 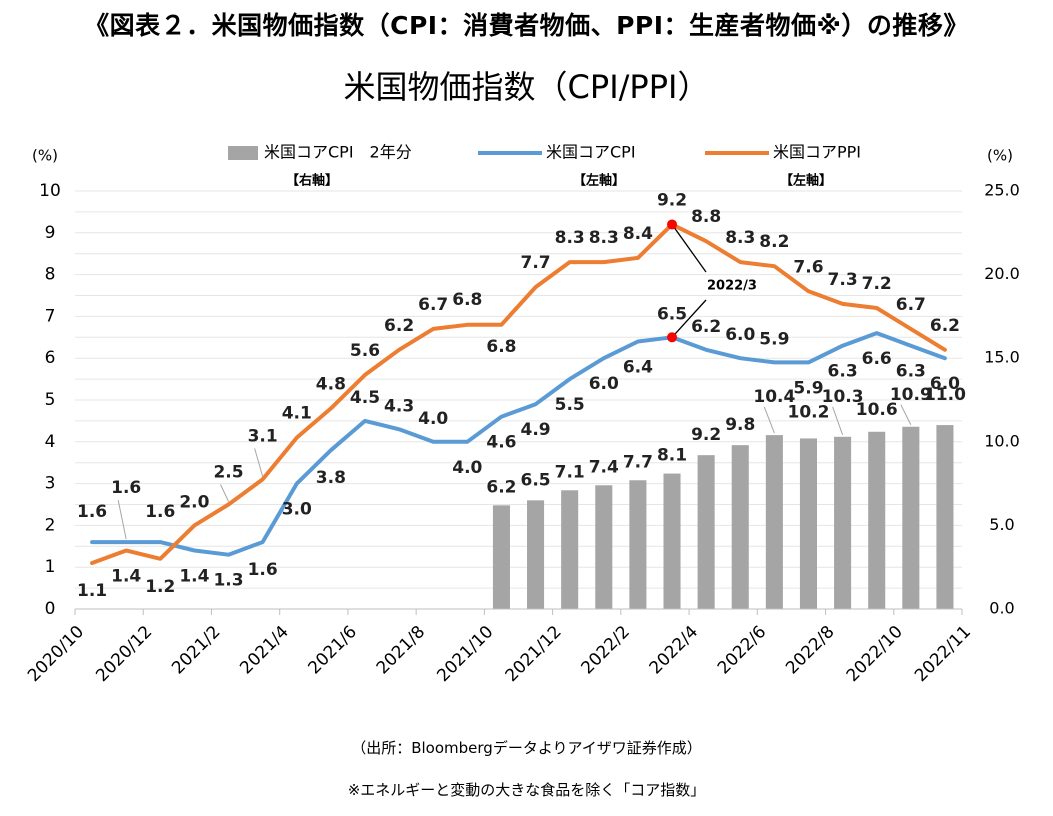 What do you see at coordinates (911, 372) in the screenshot?
I see `cpi-label-2022/10: 6.3` at bounding box center [911, 372].